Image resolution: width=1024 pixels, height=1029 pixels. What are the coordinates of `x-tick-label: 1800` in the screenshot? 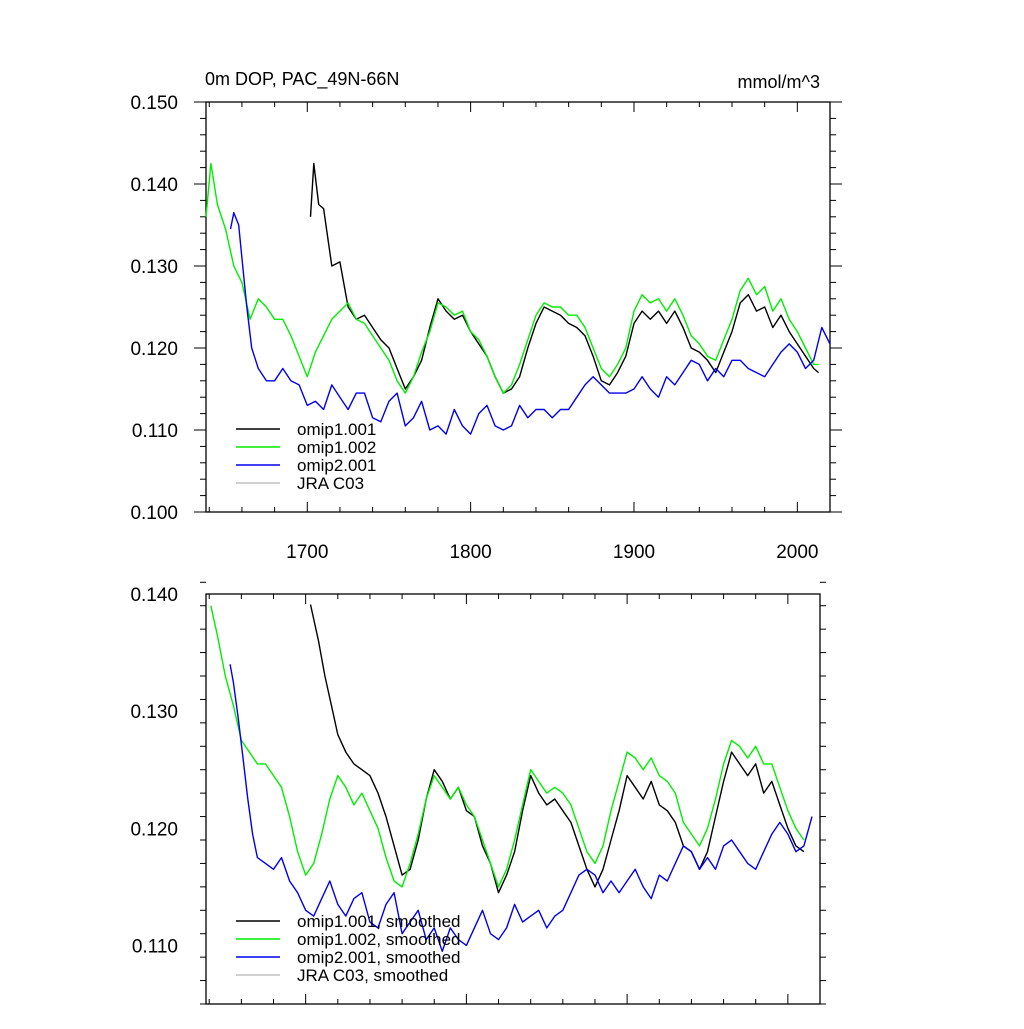 It's located at (470, 552).